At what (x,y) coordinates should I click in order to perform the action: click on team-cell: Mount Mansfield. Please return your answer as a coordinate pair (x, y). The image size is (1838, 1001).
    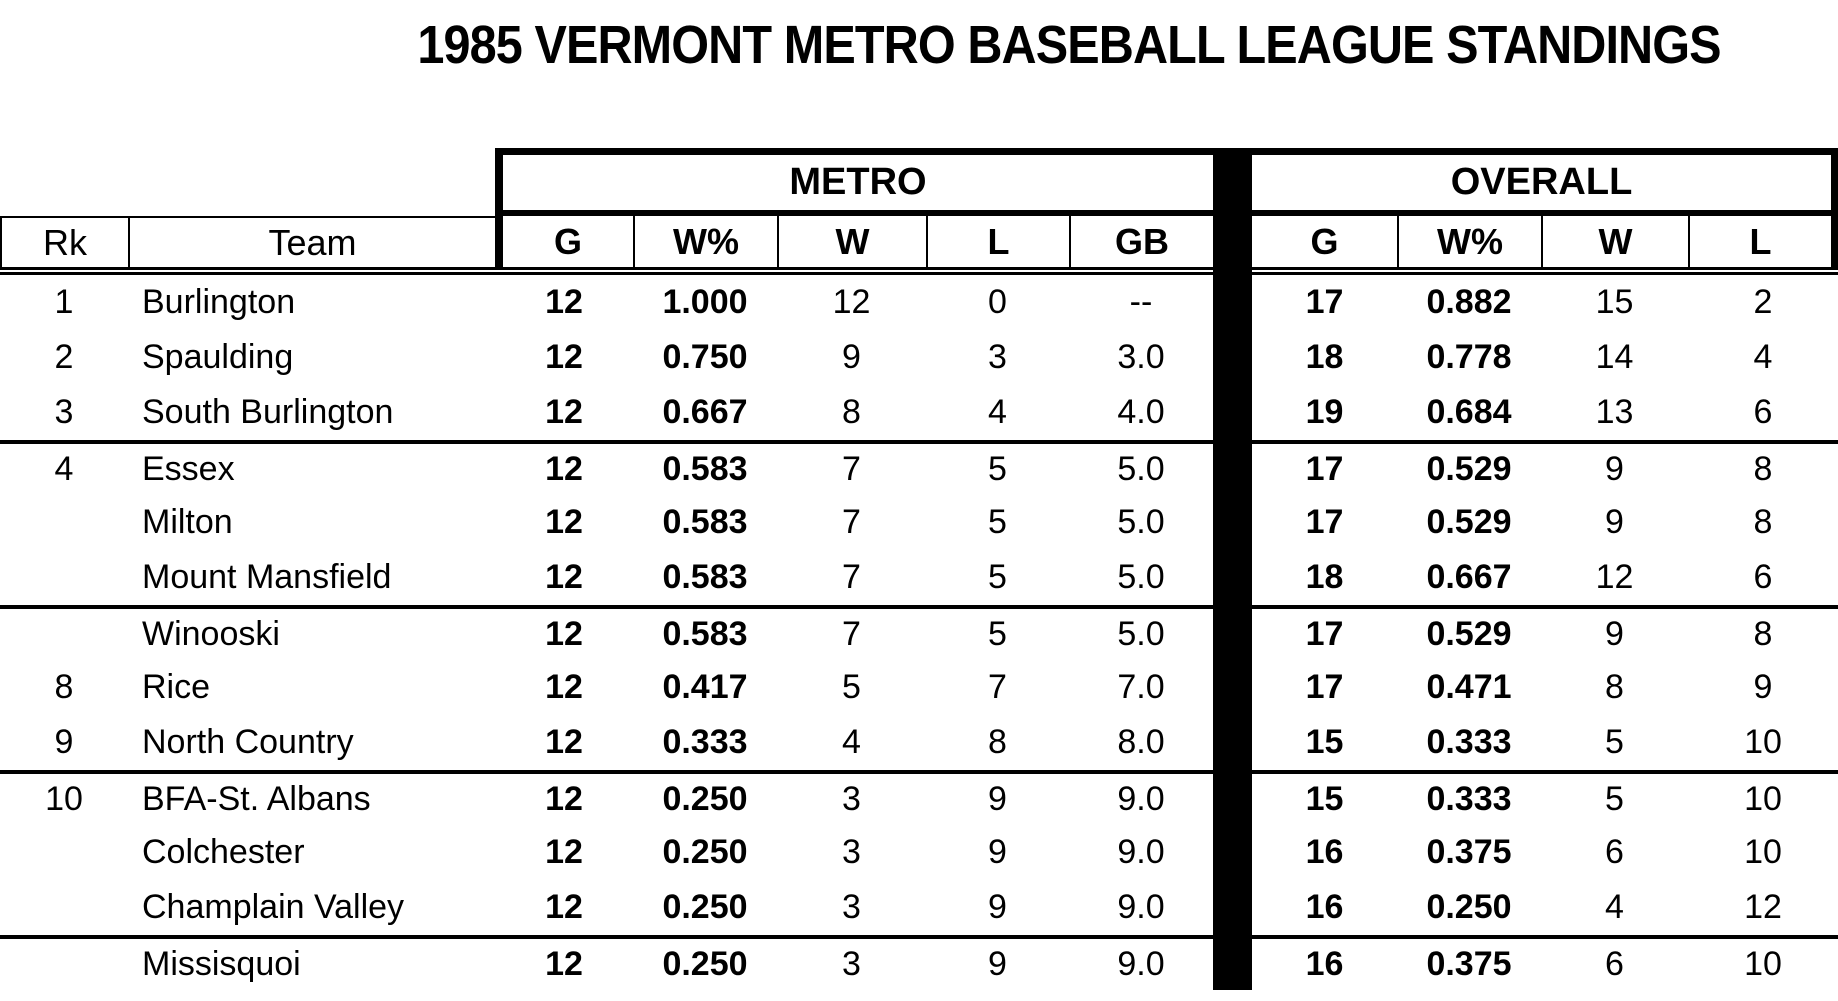
    Looking at the image, I should click on (267, 577).